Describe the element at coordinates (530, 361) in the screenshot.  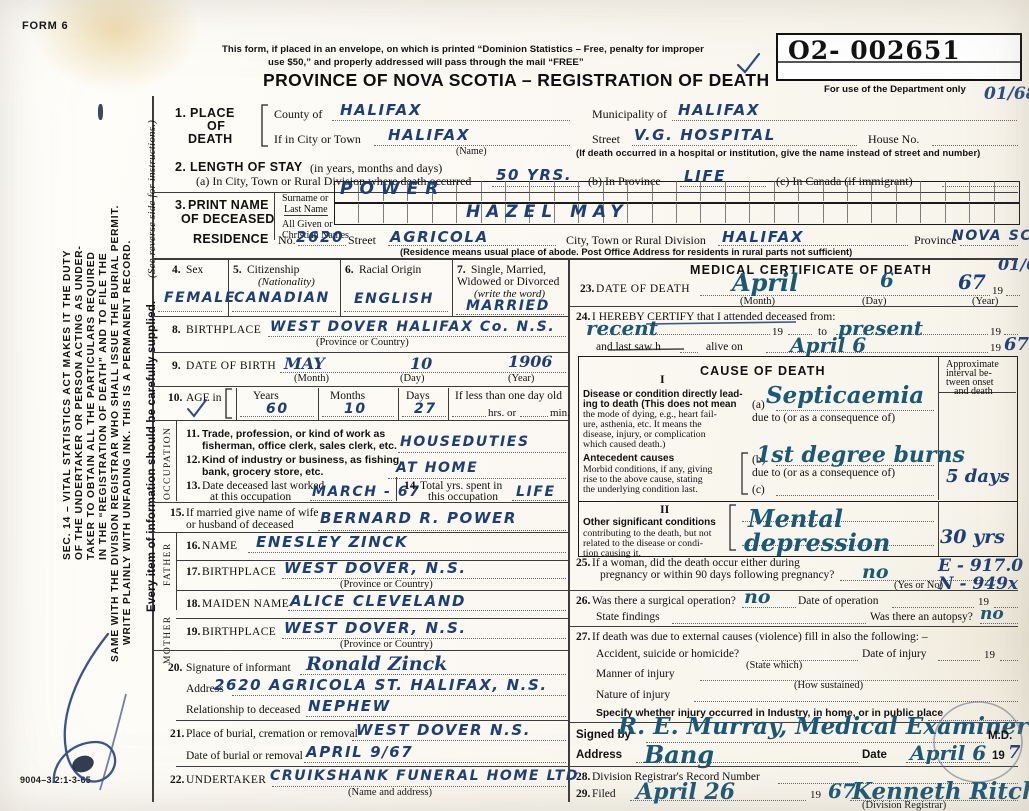
I see `dob-year-value: 1906` at that location.